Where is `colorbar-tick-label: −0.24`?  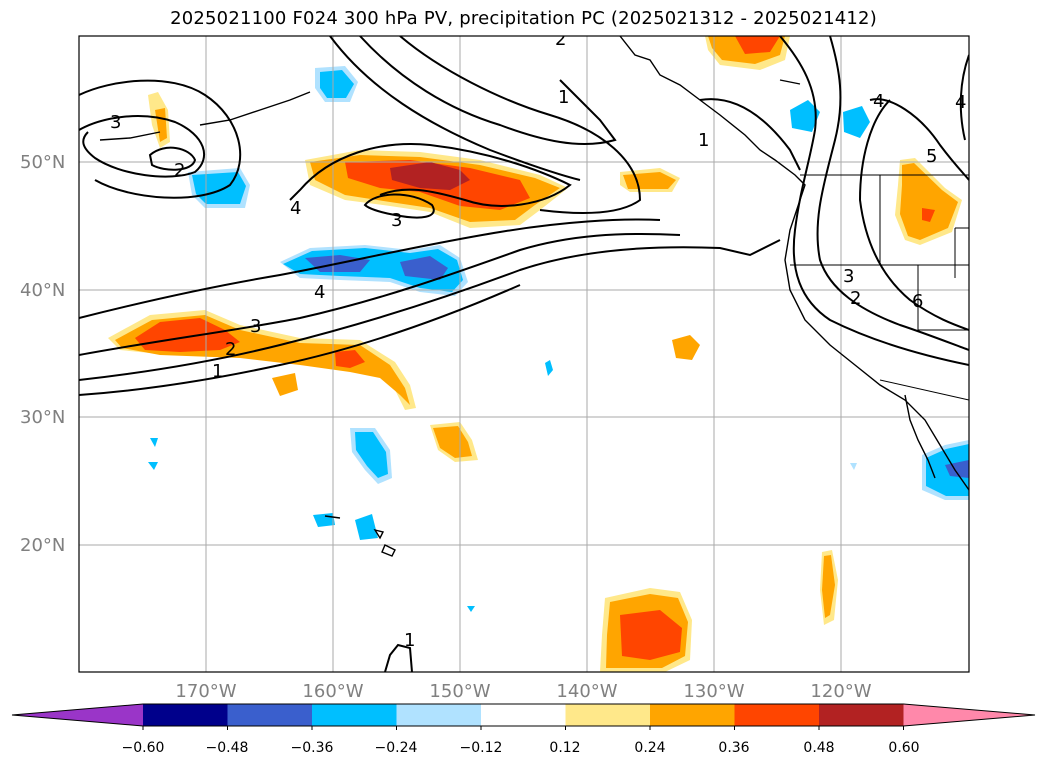 colorbar-tick-label: −0.24 is located at coordinates (396, 748).